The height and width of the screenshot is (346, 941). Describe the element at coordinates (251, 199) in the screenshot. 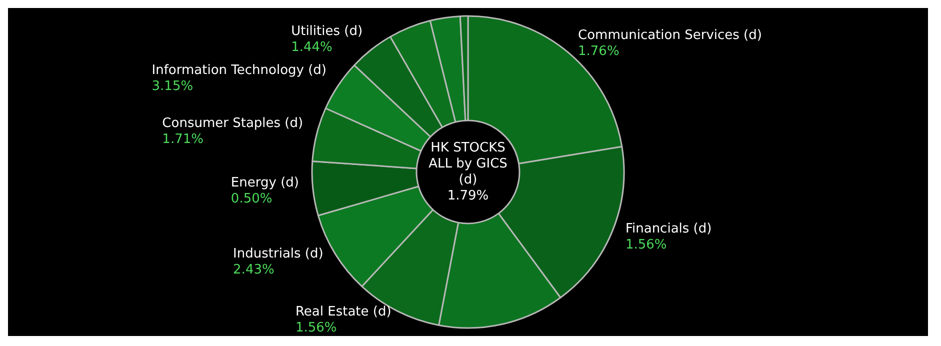

I see `text: 0.50%` at that location.